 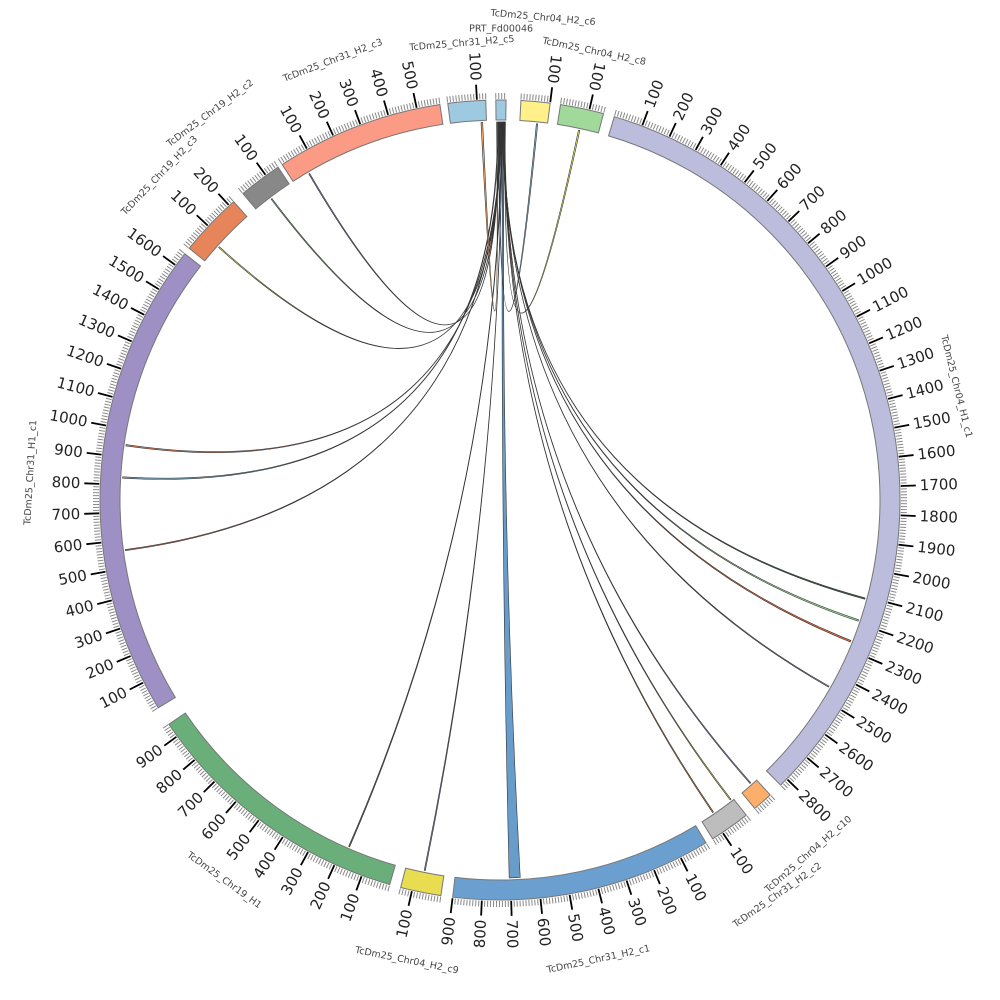 I want to click on segment-TcDm25_Chr04_H2_c10, so click(x=756, y=794).